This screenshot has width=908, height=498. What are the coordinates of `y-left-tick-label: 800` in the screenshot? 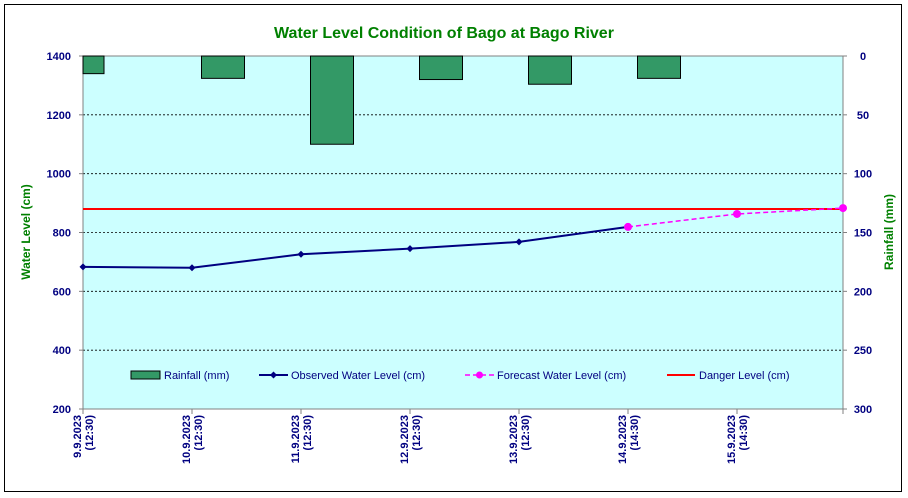 It's located at (62, 234).